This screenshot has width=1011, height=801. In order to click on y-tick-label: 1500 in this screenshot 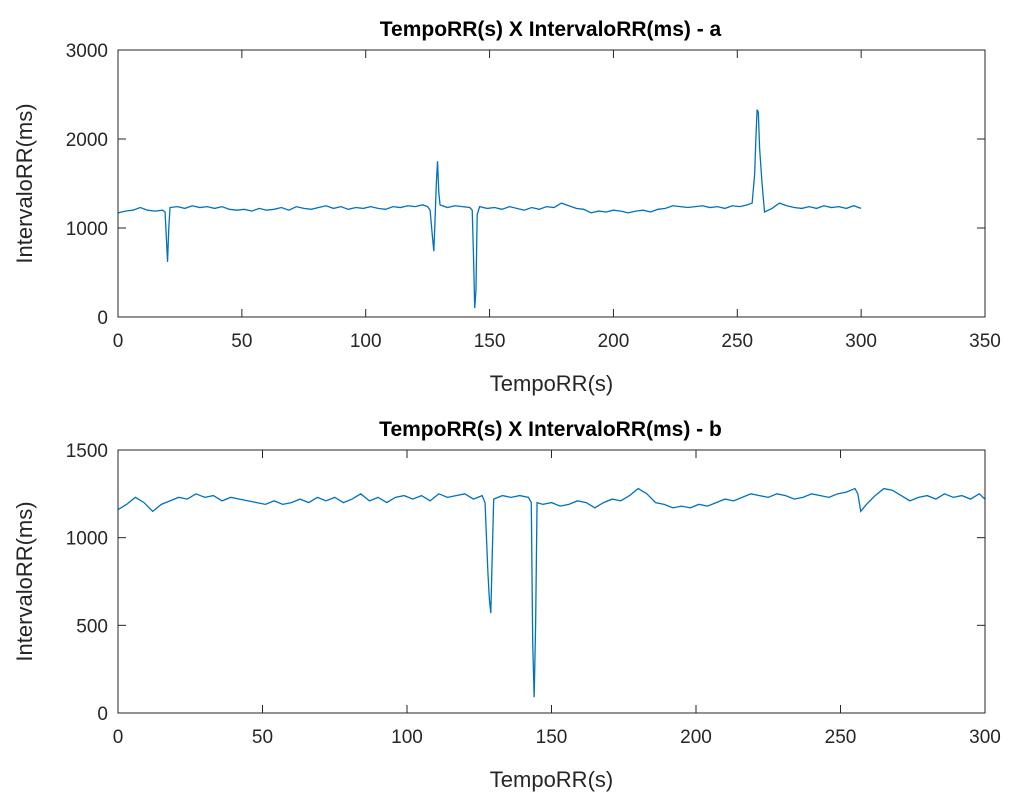, I will do `click(87, 451)`.